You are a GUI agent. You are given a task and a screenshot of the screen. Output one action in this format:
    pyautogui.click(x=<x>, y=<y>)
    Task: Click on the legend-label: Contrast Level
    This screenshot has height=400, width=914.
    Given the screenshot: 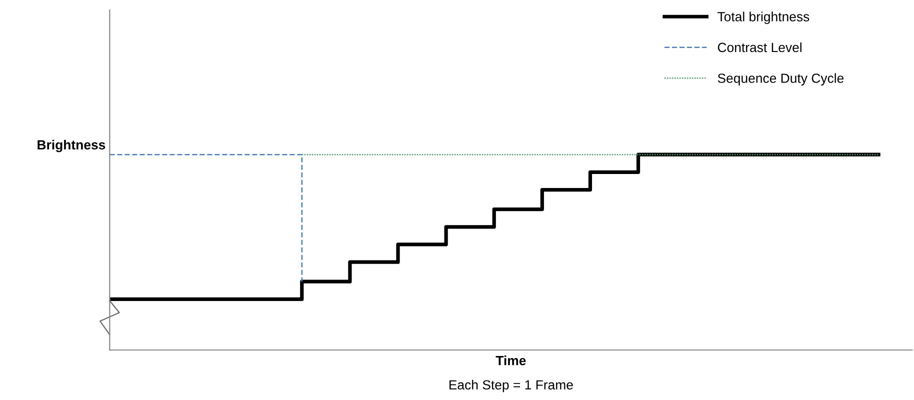 What is the action you would take?
    pyautogui.click(x=760, y=47)
    